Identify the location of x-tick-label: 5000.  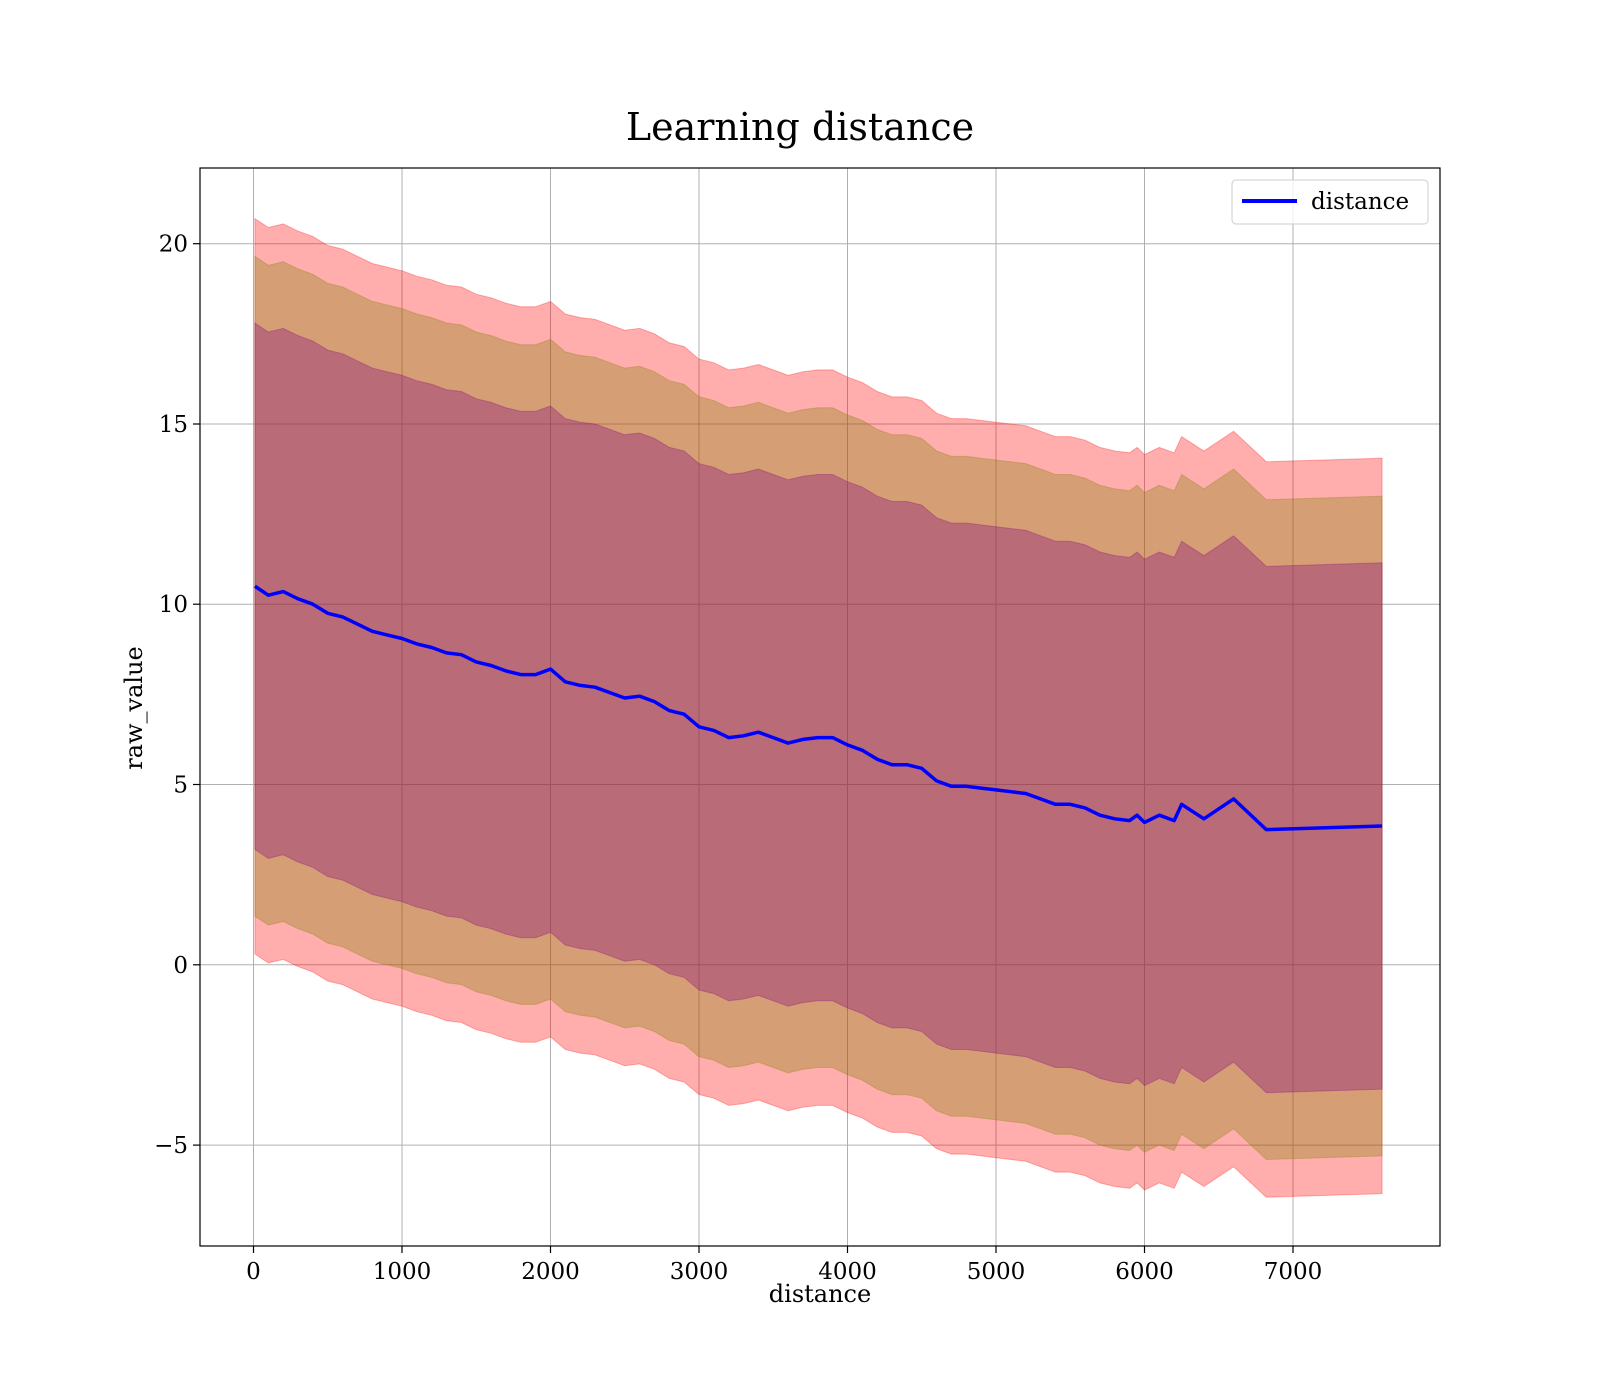
(996, 1272).